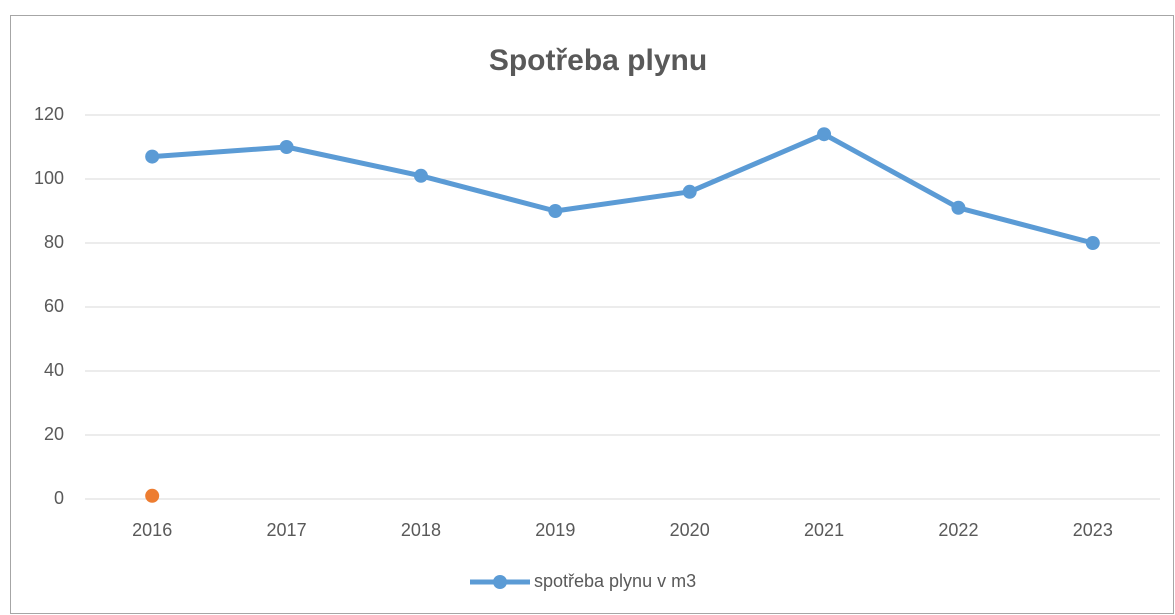 This screenshot has width=1175, height=615. What do you see at coordinates (287, 530) in the screenshot?
I see `x-tick-label: 2017` at bounding box center [287, 530].